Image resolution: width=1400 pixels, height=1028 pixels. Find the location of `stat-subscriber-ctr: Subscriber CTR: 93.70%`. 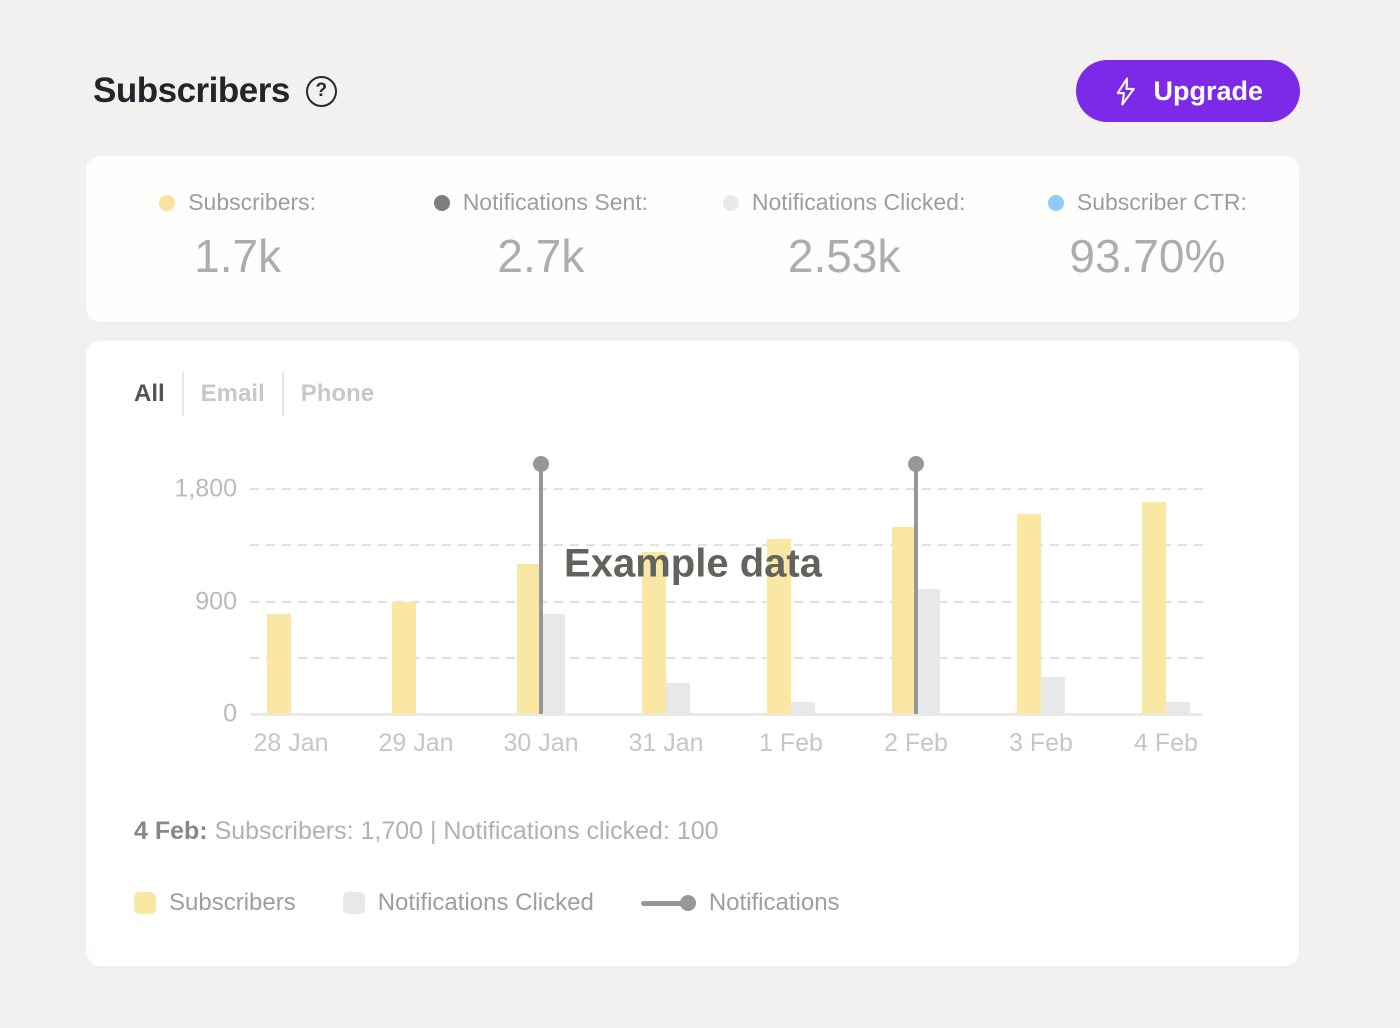

stat-subscriber-ctr: Subscriber CTR: 93.70% is located at coordinates (1147, 236).